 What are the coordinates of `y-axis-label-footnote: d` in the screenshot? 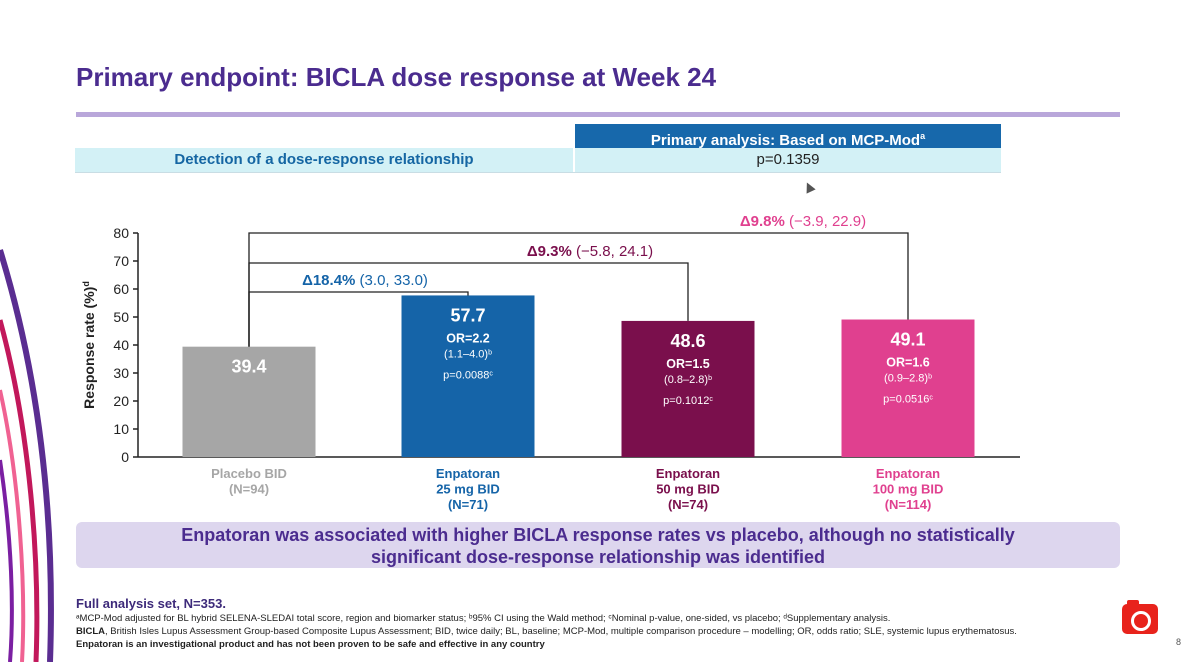 It's located at (86, 284).